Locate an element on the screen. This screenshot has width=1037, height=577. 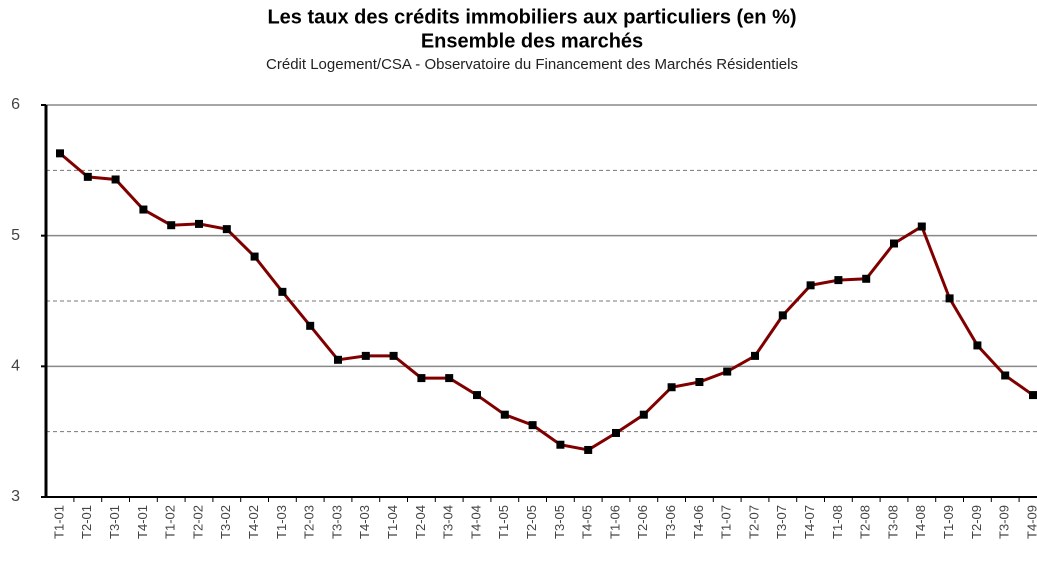
x-tick-label: T1-03 is located at coordinates (281, 522).